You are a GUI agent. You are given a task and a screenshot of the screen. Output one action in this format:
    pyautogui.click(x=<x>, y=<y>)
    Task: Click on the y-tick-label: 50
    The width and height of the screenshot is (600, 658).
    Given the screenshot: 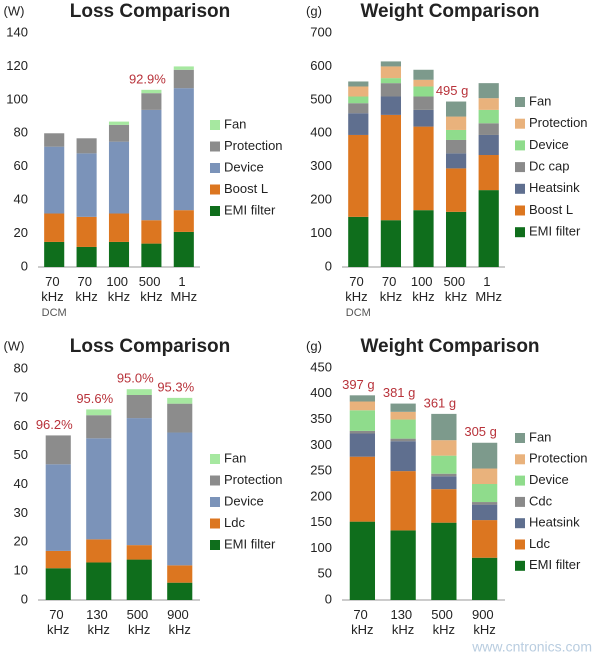 What is the action you would take?
    pyautogui.click(x=21, y=454)
    